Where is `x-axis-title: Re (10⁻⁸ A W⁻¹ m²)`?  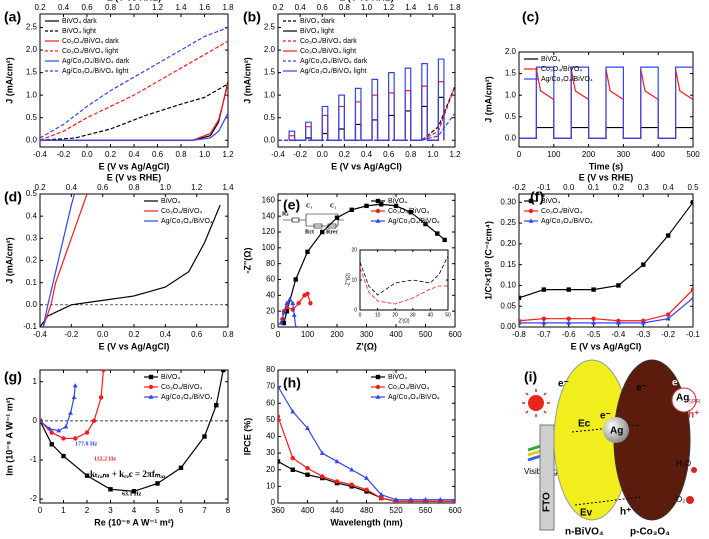 x-axis-title: Re (10⁻⁸ A W⁻¹ m²) is located at coordinates (134, 522).